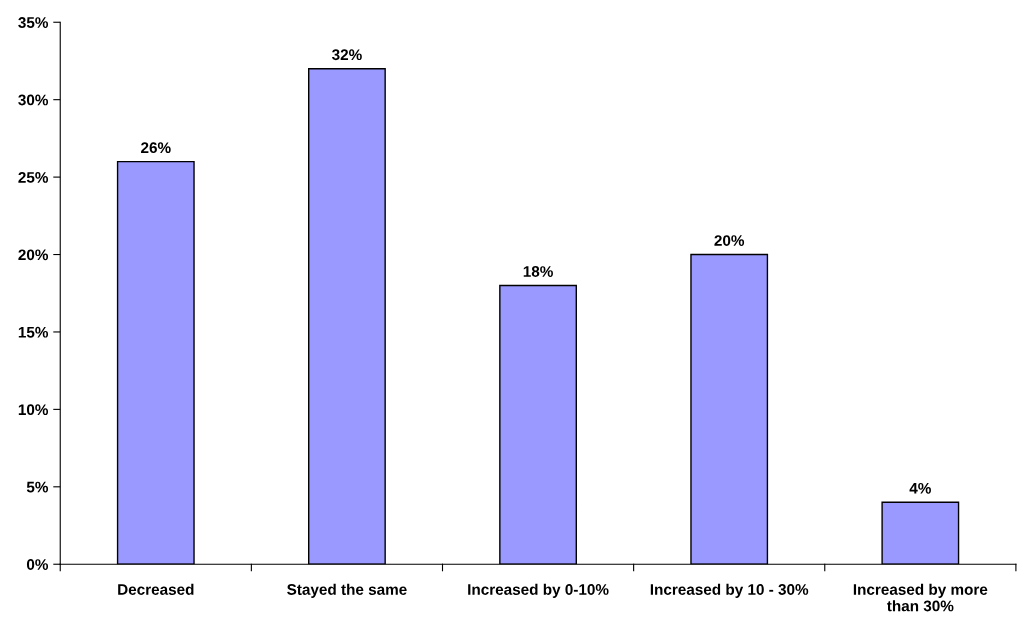 Image resolution: width=1021 pixels, height=618 pixels. What do you see at coordinates (920, 488) in the screenshot?
I see `data-label: 4%` at bounding box center [920, 488].